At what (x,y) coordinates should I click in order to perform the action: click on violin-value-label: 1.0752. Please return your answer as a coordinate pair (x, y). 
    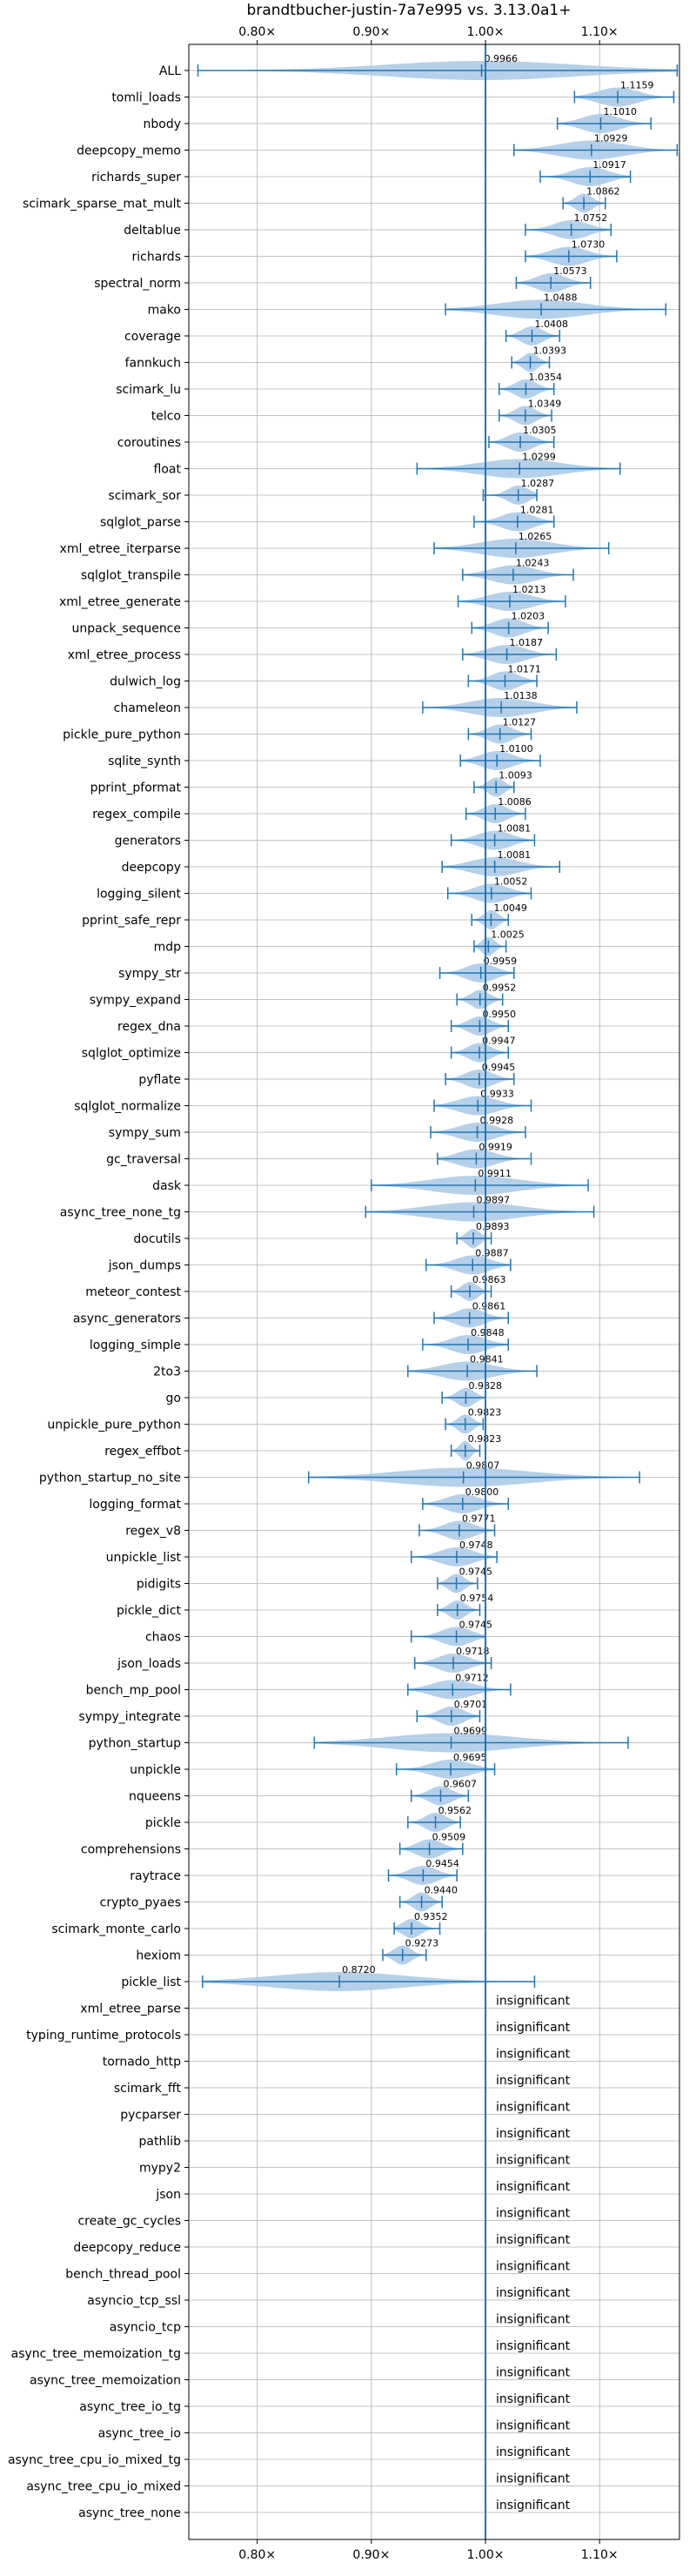
    Looking at the image, I should click on (591, 218).